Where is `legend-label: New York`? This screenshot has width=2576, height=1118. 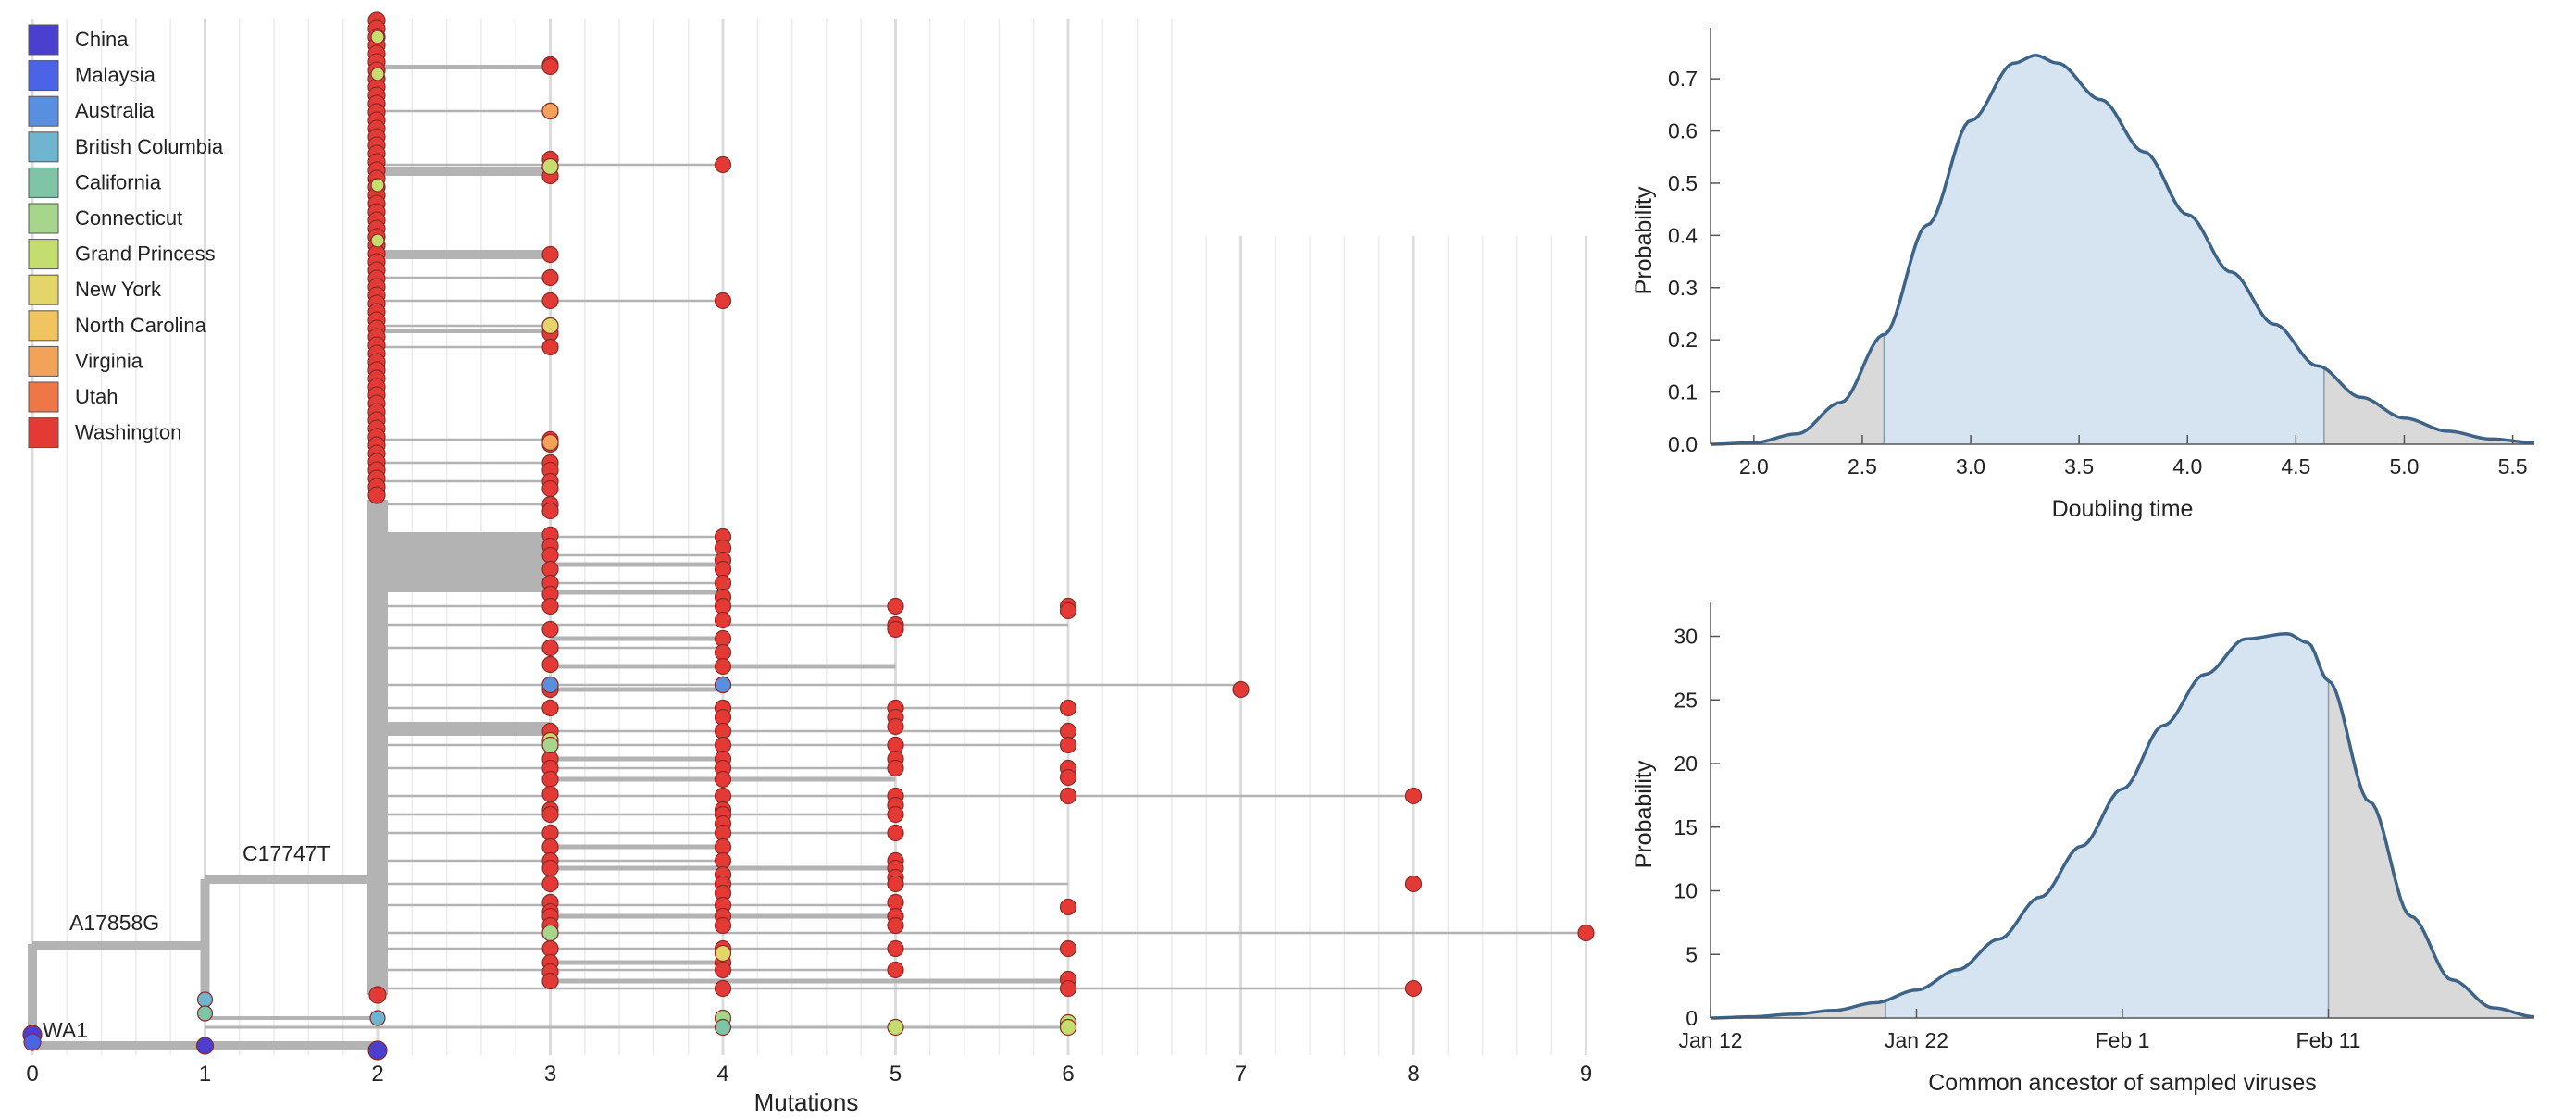
legend-label: New York is located at coordinates (118, 289).